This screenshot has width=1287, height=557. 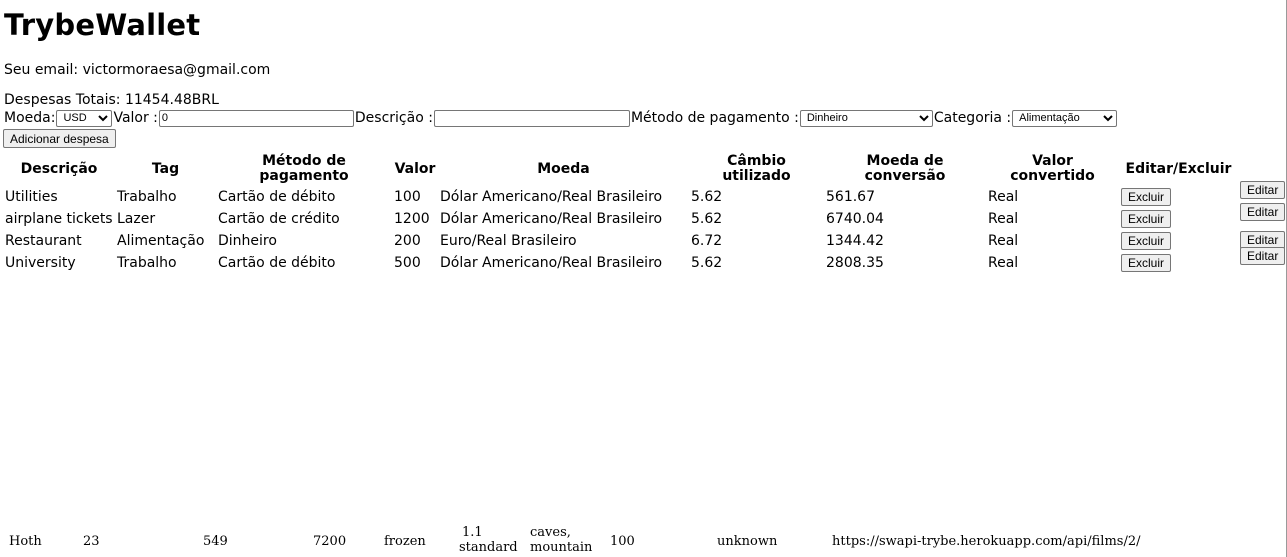 I want to click on moeda-label: Moeda:, so click(x=30, y=118).